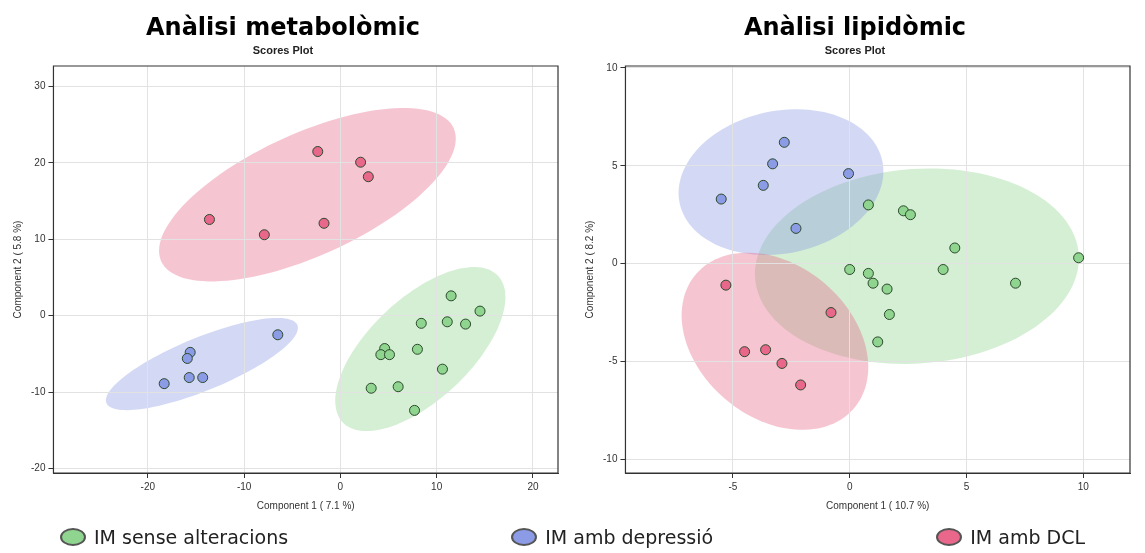  Describe the element at coordinates (589, 269) in the screenshot. I see `y-axis-title: Component 2 ( 8.2 %)` at that location.